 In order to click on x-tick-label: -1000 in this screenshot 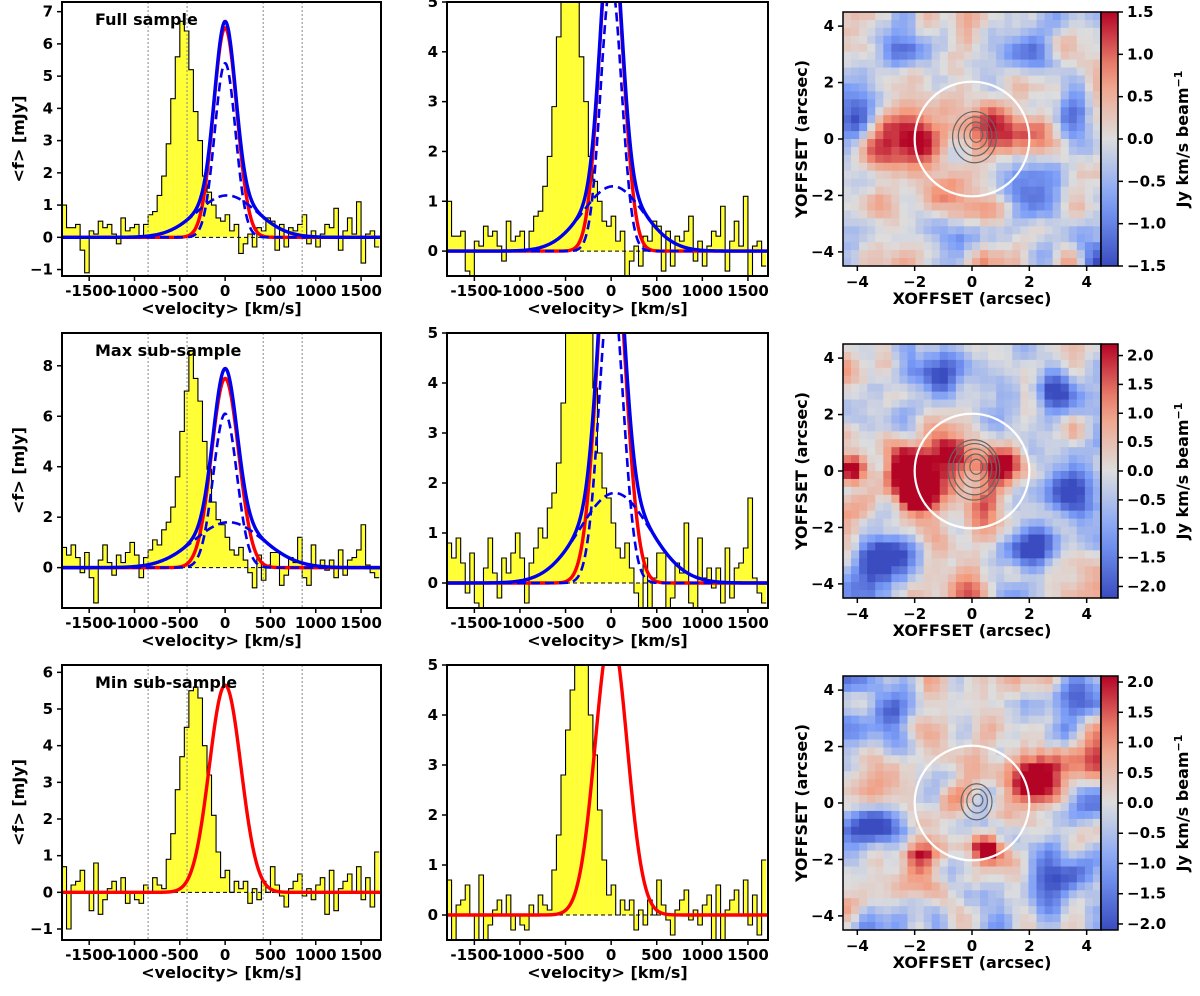, I will do `click(135, 291)`.